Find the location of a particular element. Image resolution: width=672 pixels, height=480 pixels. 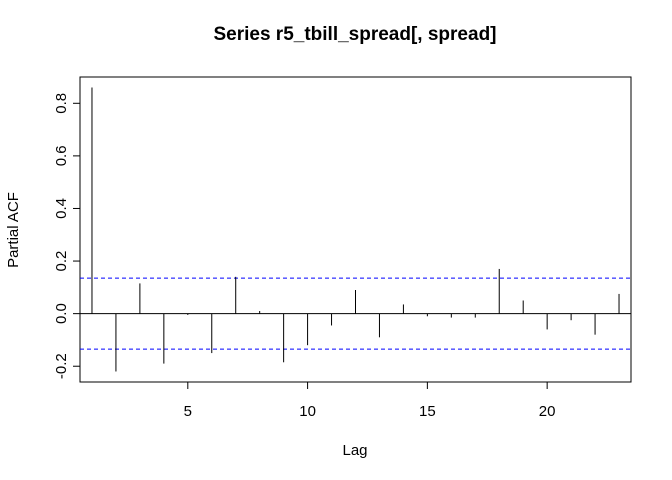

x-tick-label: 10 is located at coordinates (307, 411).